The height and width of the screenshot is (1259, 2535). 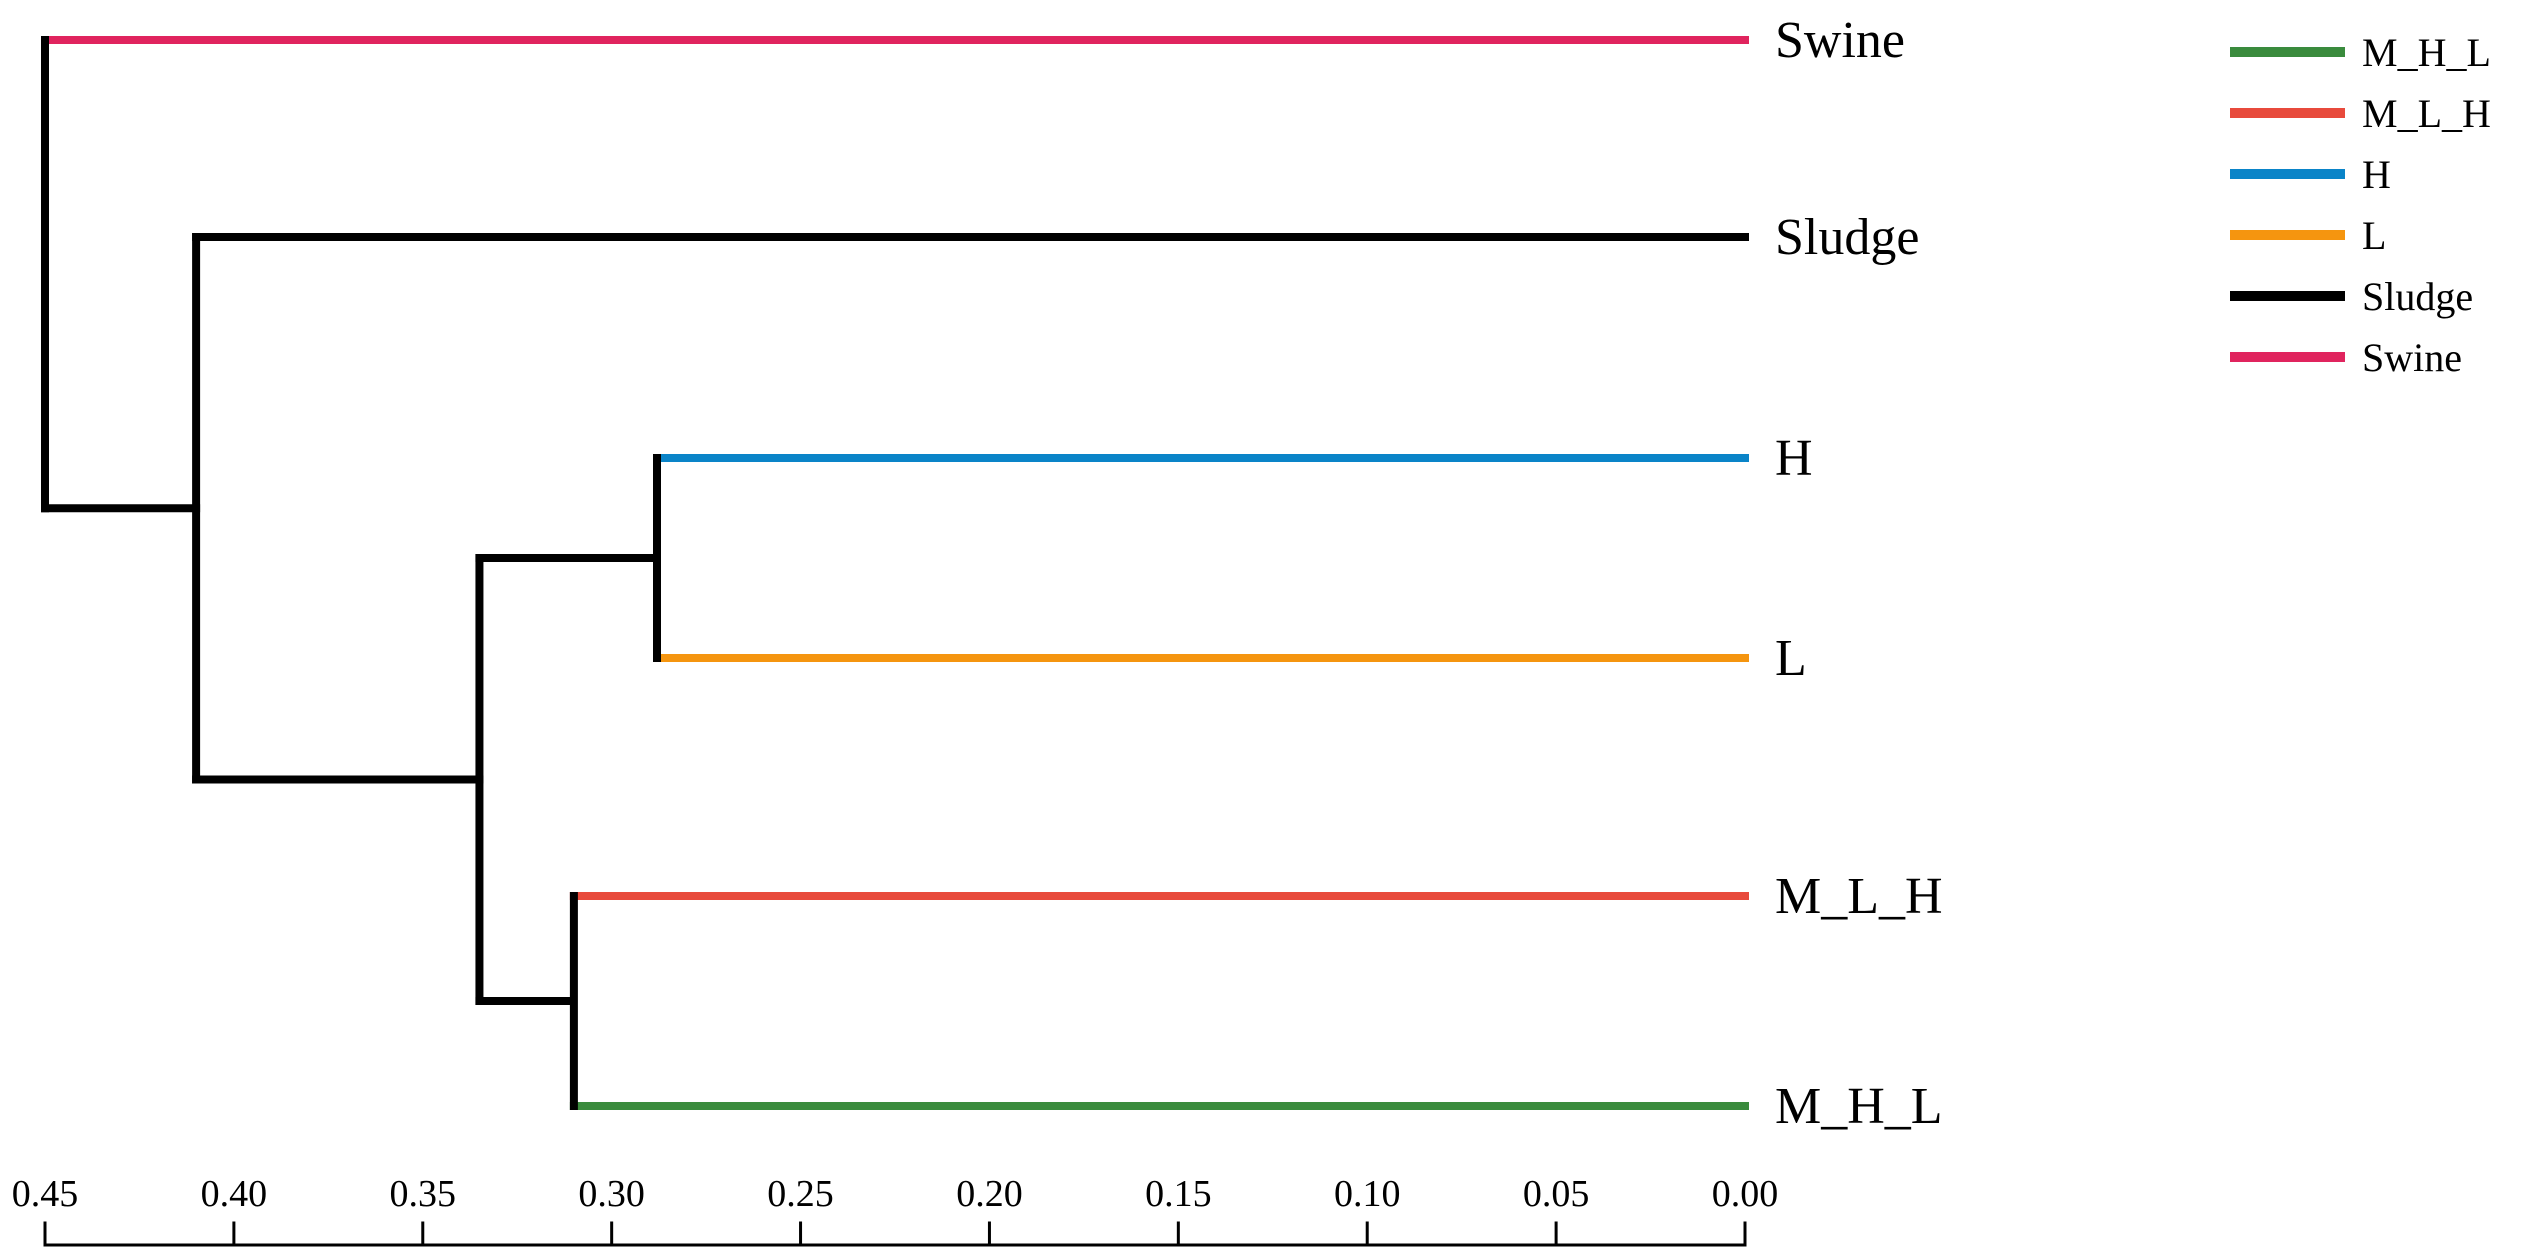 What do you see at coordinates (2374, 235) in the screenshot?
I see `legend-label-l: L` at bounding box center [2374, 235].